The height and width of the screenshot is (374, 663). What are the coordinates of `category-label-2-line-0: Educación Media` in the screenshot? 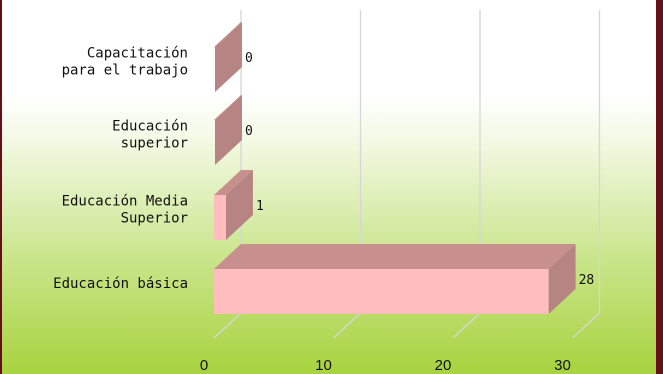 It's located at (125, 202).